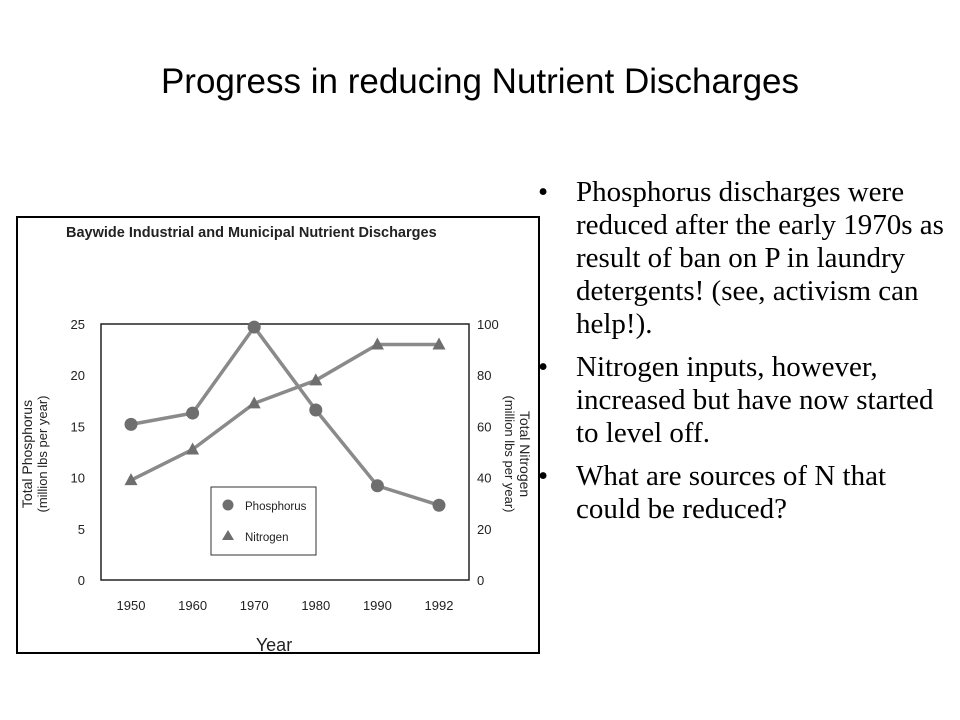 This screenshot has width=960, height=720. I want to click on y-right-tick-label: 20, so click(484, 529).